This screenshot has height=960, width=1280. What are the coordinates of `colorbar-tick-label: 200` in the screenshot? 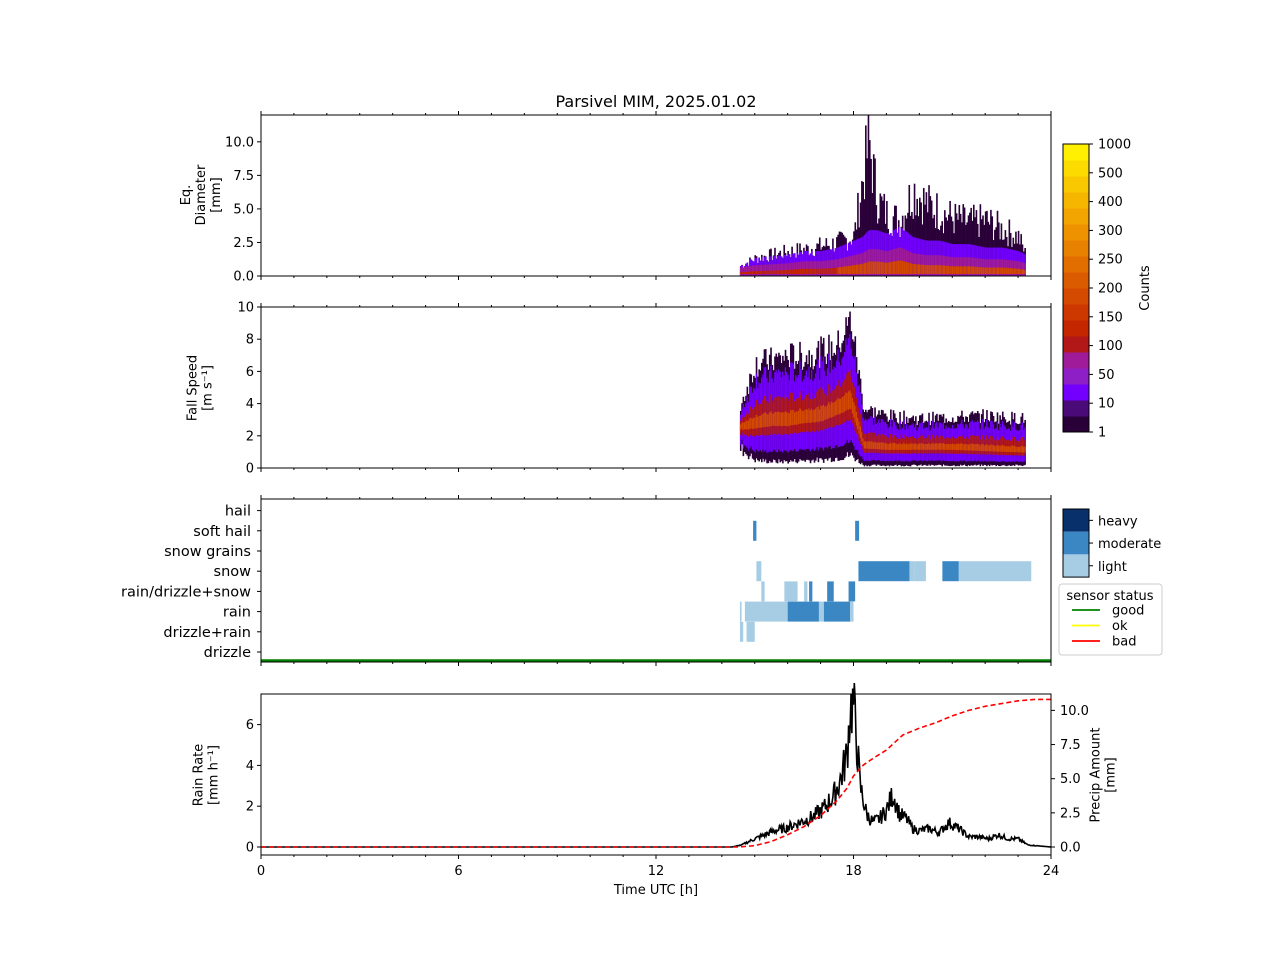 It's located at (1110, 289).